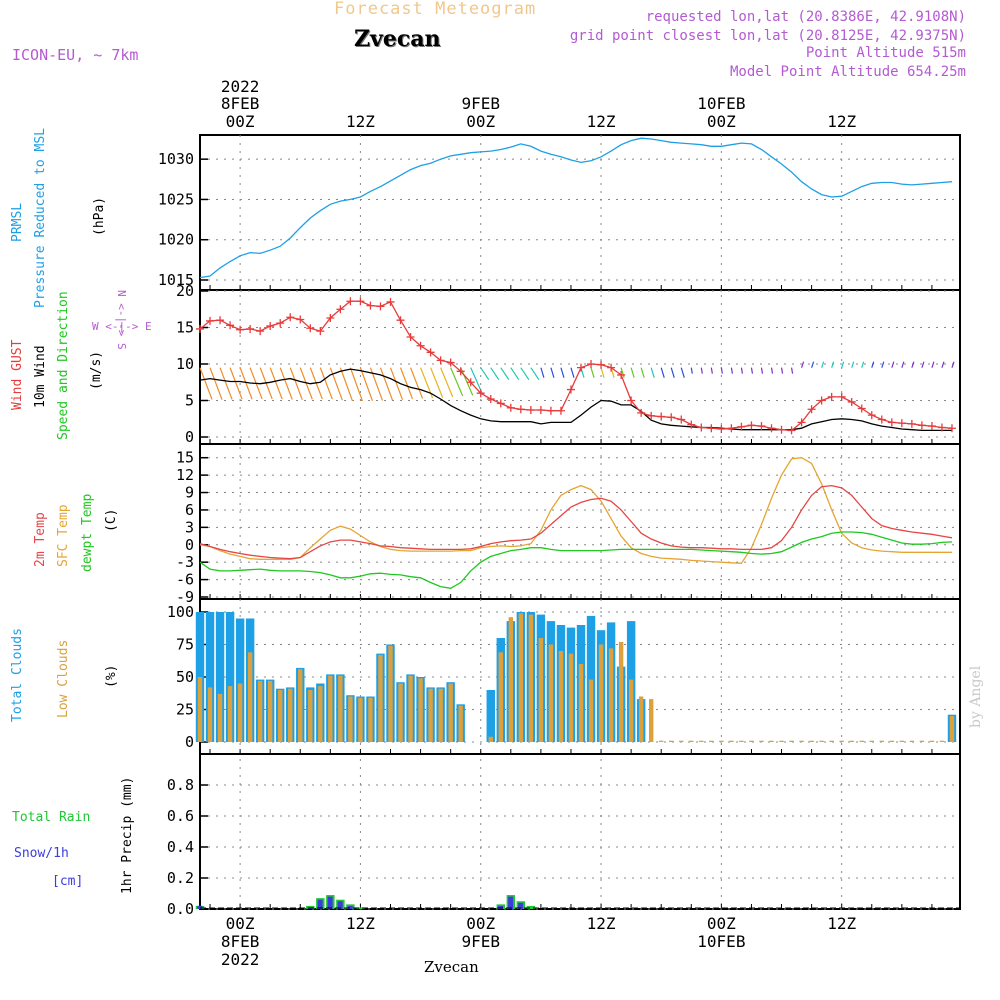  I want to click on clouds-tick-label: 0, so click(189, 742).